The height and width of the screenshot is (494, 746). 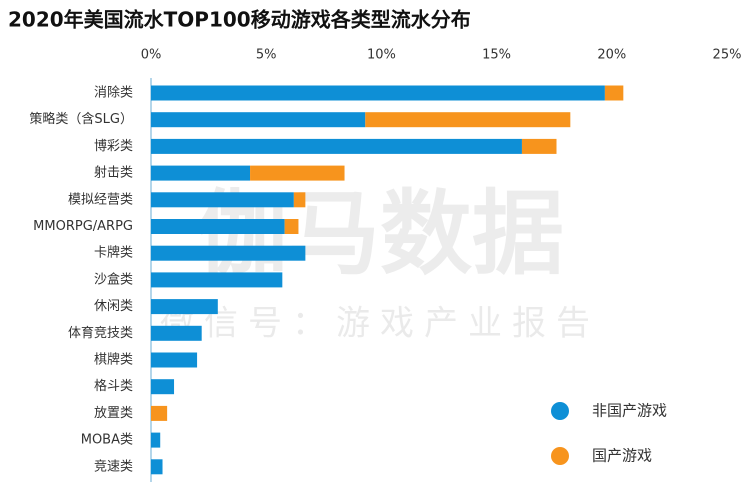 What do you see at coordinates (266, 55) in the screenshot?
I see `x-tick-label: 5%` at bounding box center [266, 55].